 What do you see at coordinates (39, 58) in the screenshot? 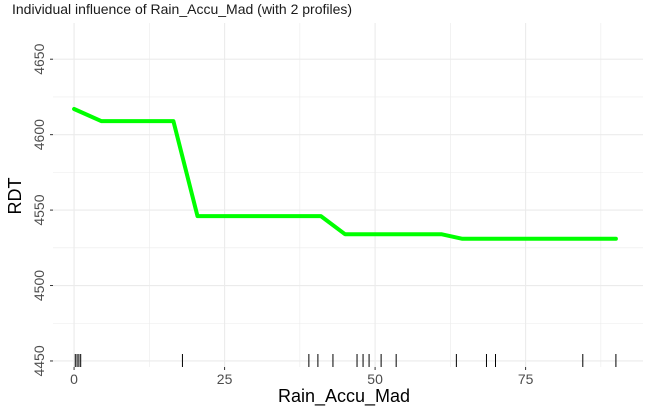
I see `y-tick-label: 4650` at bounding box center [39, 58].